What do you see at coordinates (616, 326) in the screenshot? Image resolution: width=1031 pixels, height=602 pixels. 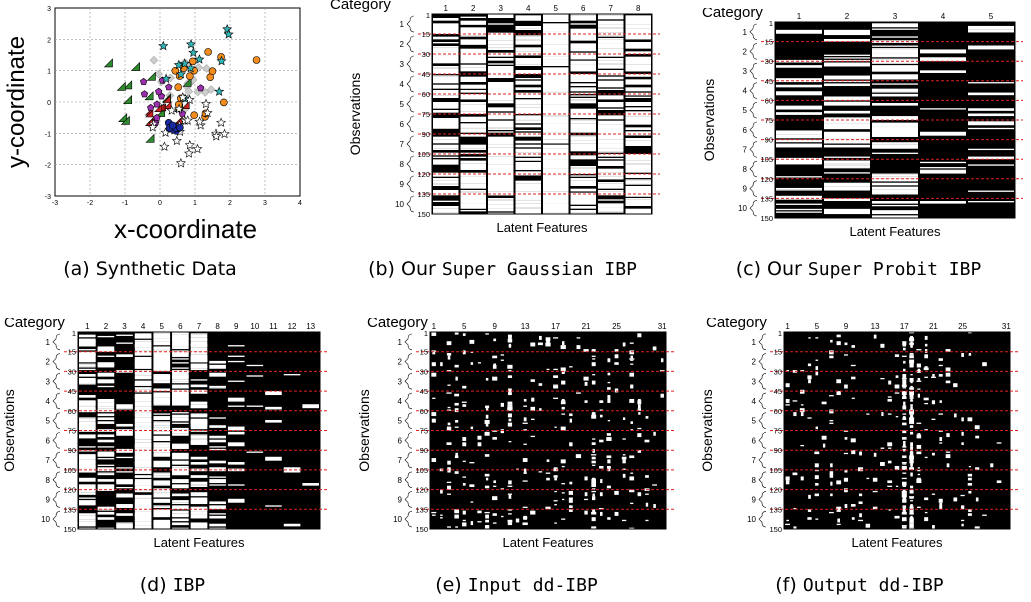 I see `column-label: 25` at bounding box center [616, 326].